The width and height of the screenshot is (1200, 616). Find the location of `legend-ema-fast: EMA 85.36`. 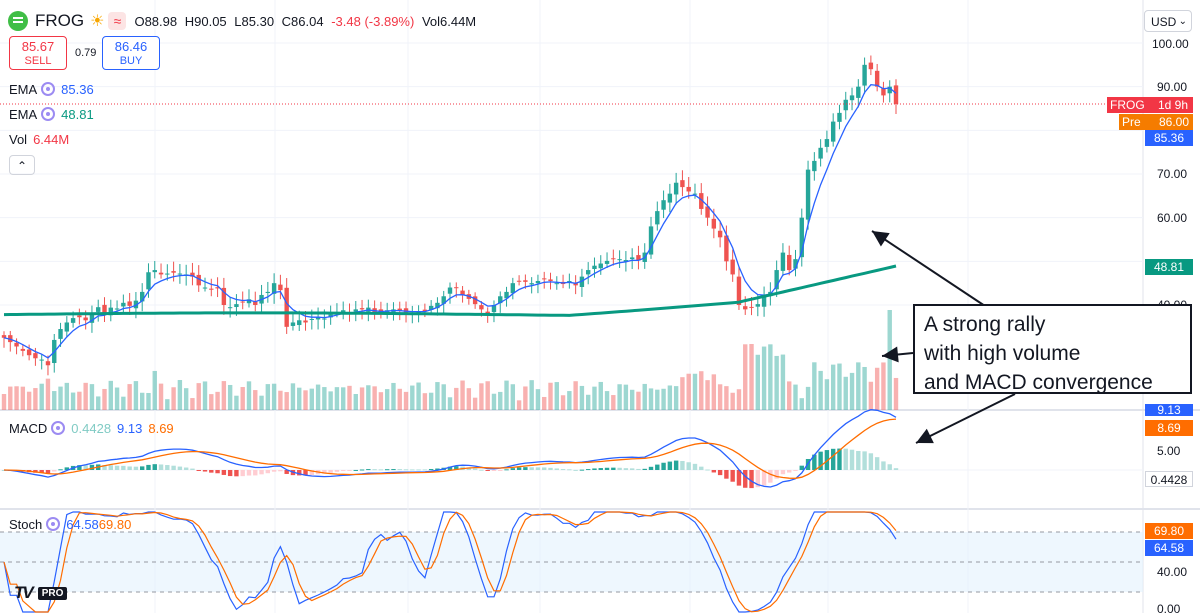

legend-ema-fast: EMA 85.36 is located at coordinates (51, 89).